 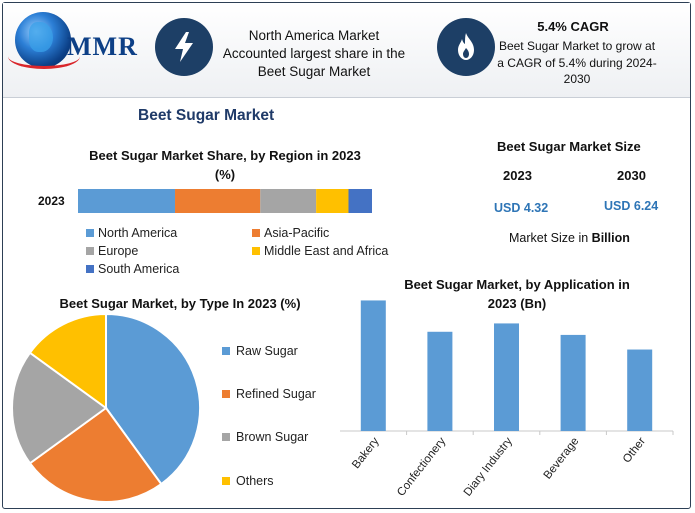 What do you see at coordinates (102, 46) in the screenshot?
I see `logo-text: MMR` at bounding box center [102, 46].